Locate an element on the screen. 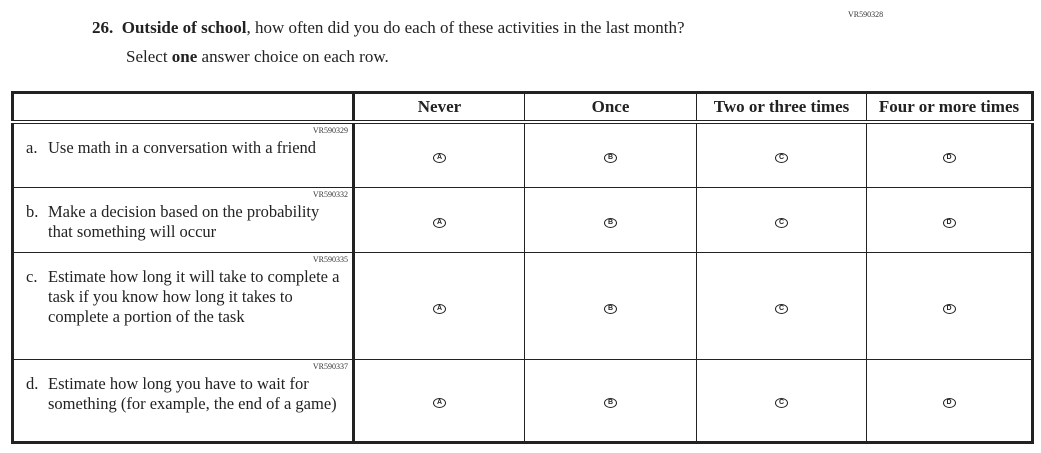 Image resolution: width=1041 pixels, height=453 pixels. row-id: VR590335 is located at coordinates (330, 259).